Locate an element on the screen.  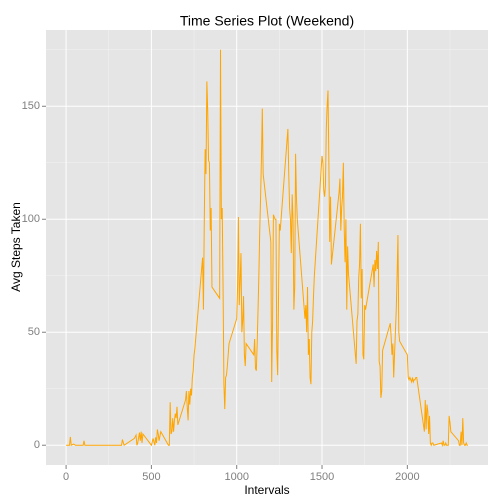
y-tick-label: 50 is located at coordinates (34, 332).